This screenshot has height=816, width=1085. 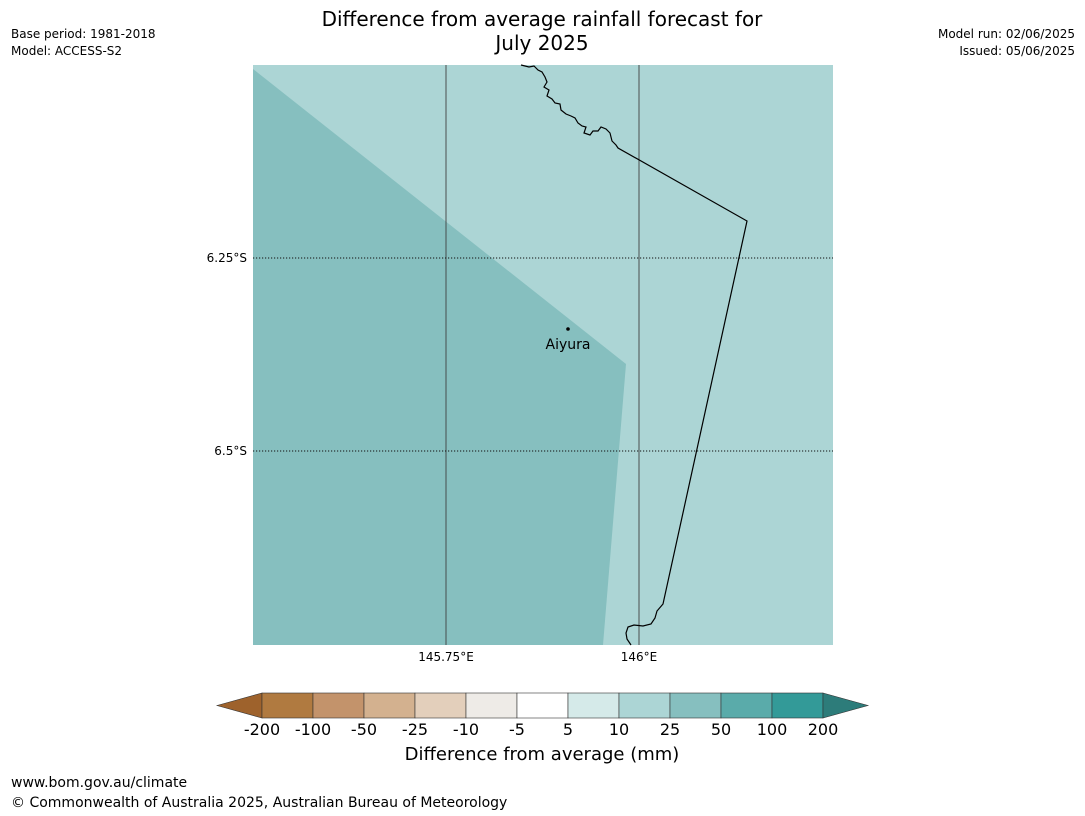 I want to click on colorbar-tick-label: 50, so click(x=721, y=729).